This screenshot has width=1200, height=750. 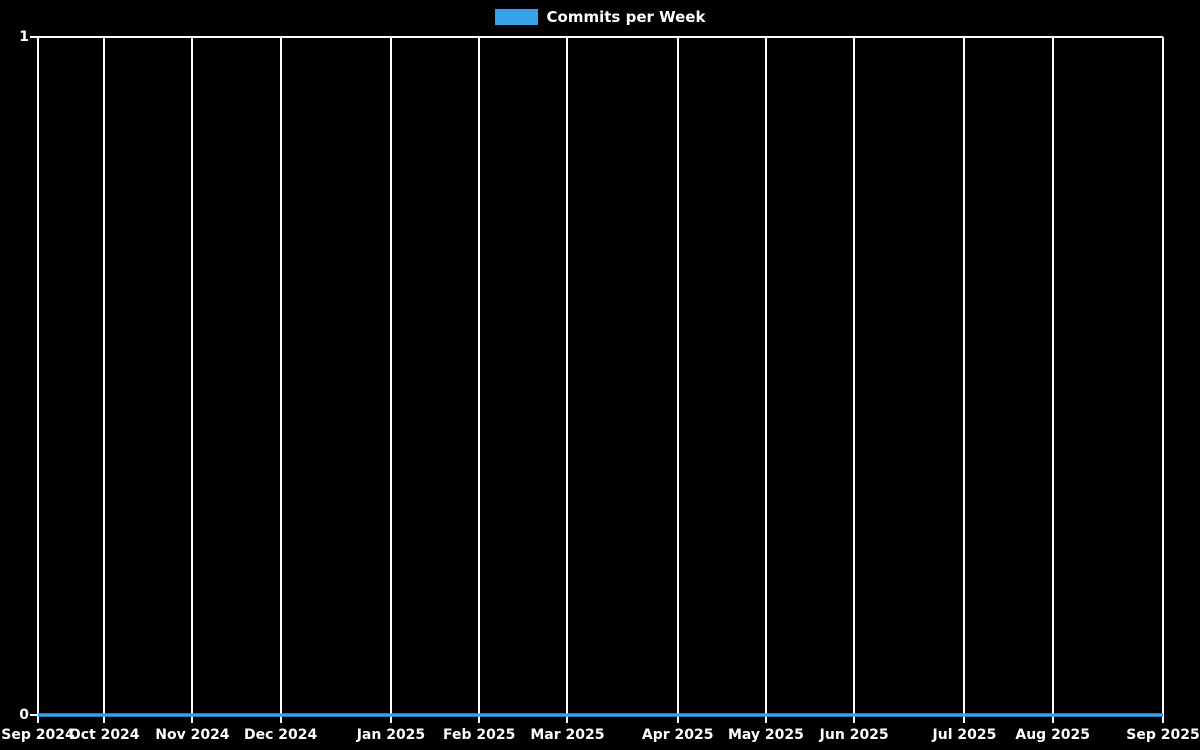 I want to click on x-tick-label: Aug 2025, so click(x=1053, y=735).